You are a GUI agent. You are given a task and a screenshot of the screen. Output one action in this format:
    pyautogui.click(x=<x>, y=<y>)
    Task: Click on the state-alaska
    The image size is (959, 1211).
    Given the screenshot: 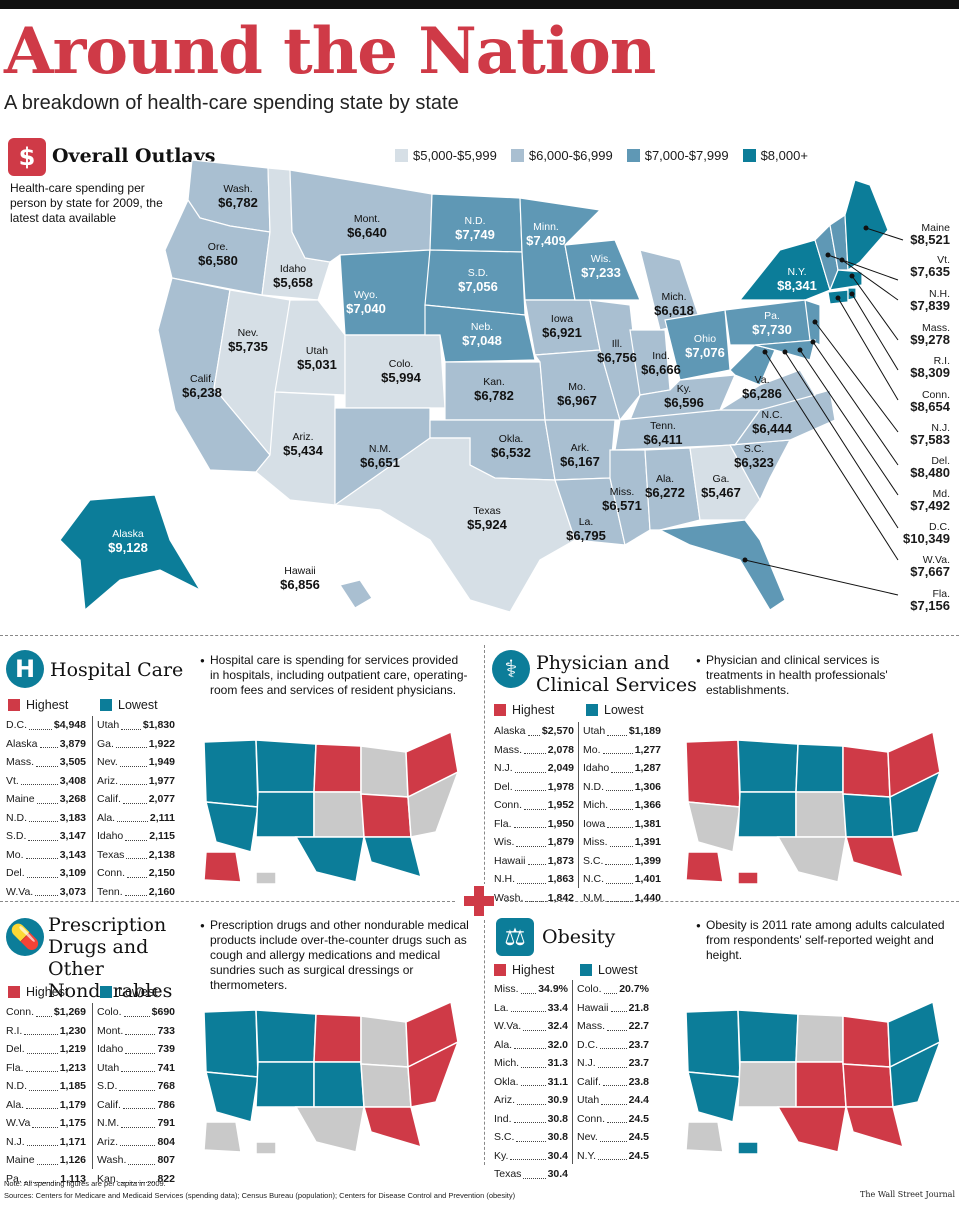 What is the action you would take?
    pyautogui.click(x=130, y=553)
    